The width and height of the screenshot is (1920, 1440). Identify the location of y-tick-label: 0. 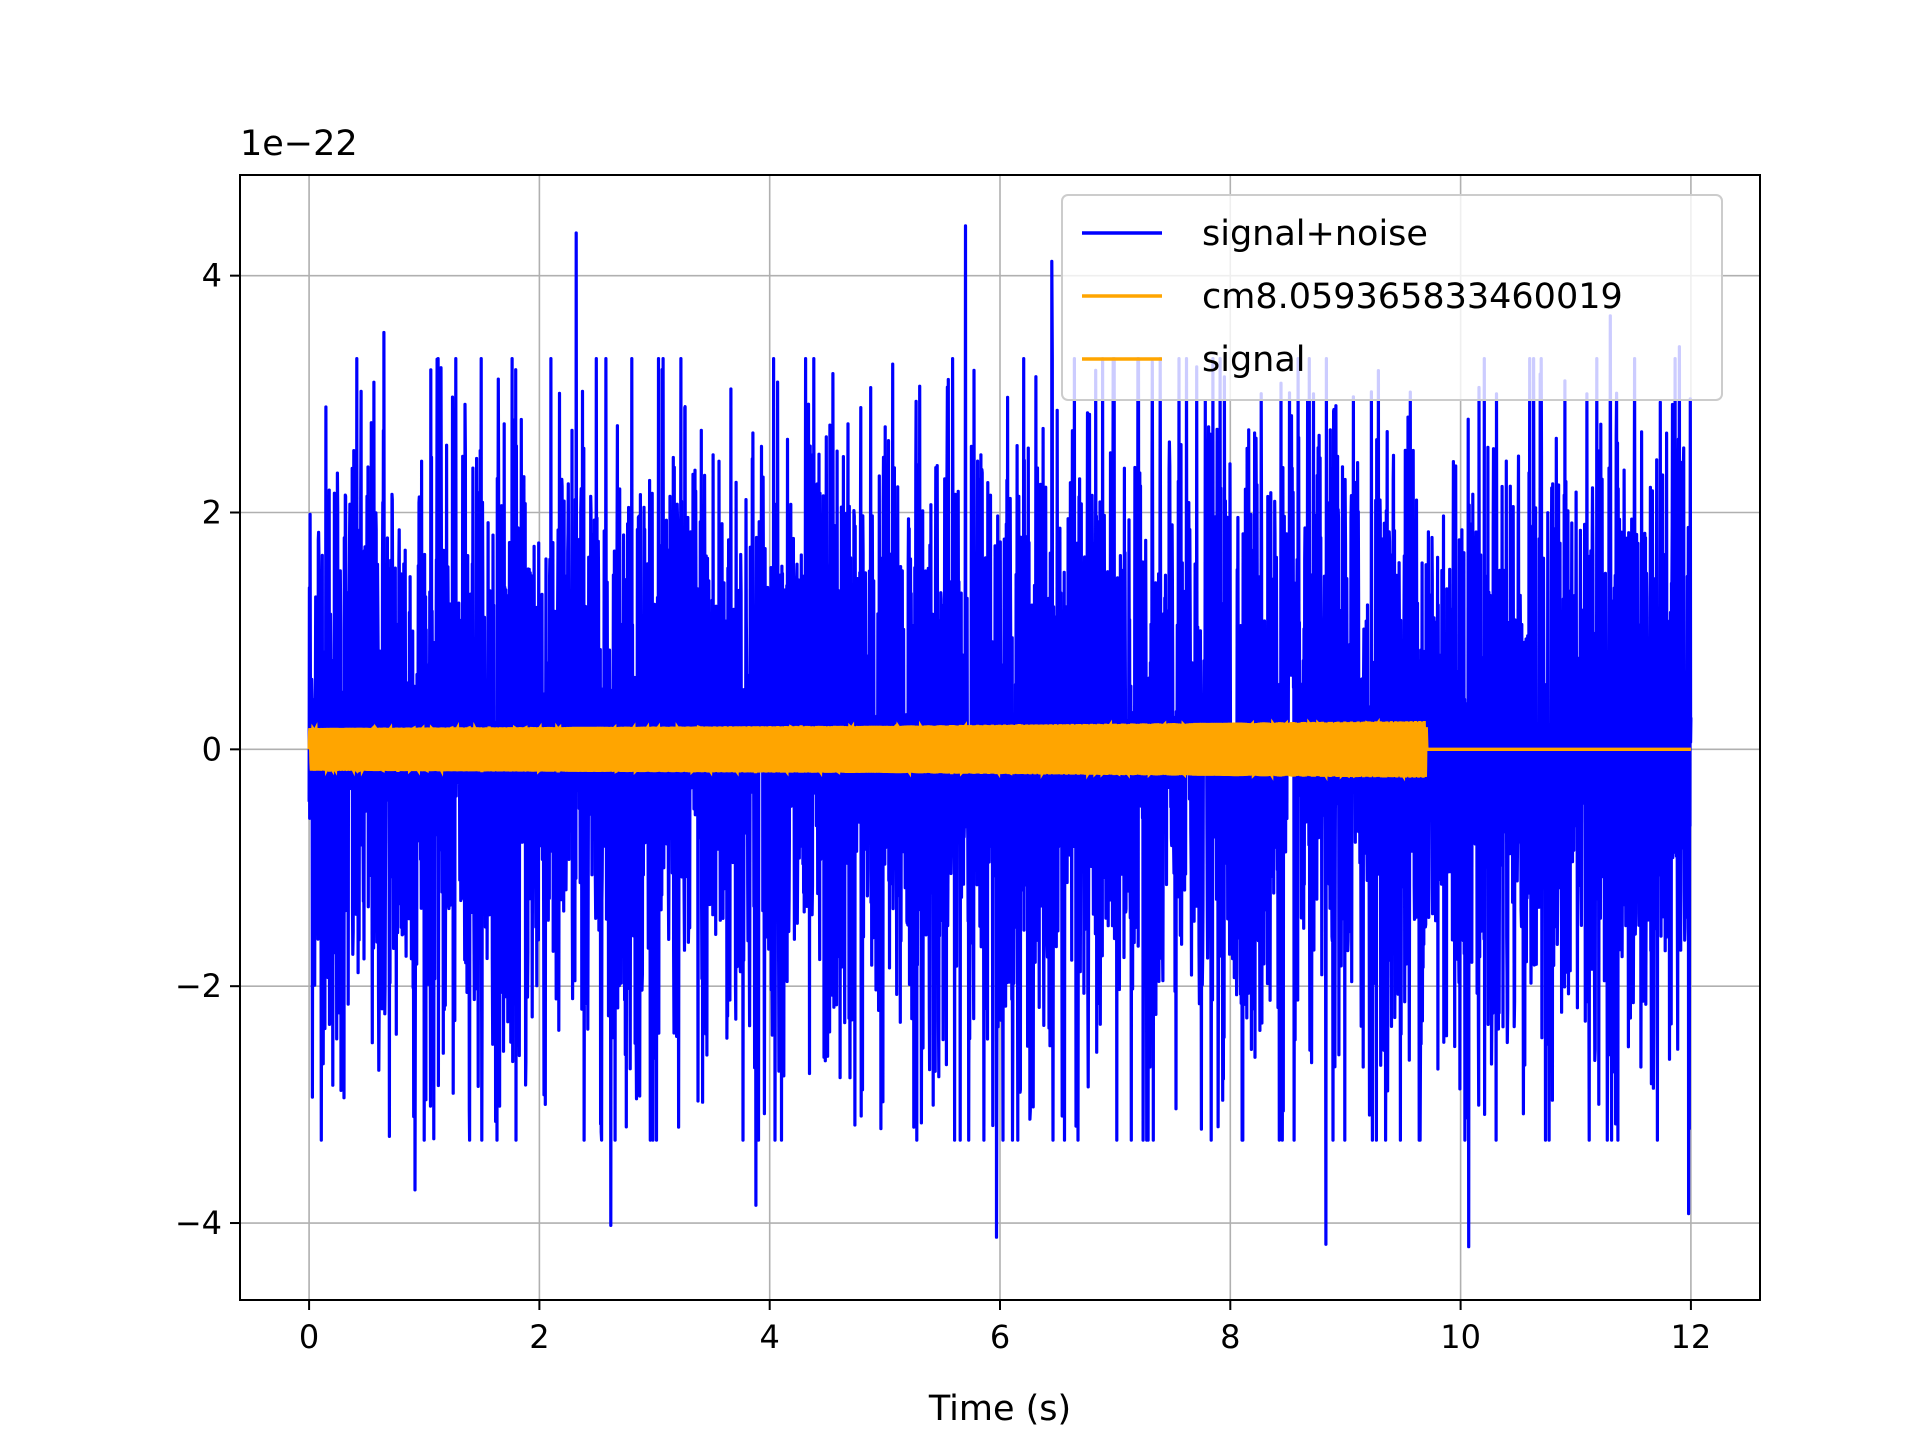
(212, 749).